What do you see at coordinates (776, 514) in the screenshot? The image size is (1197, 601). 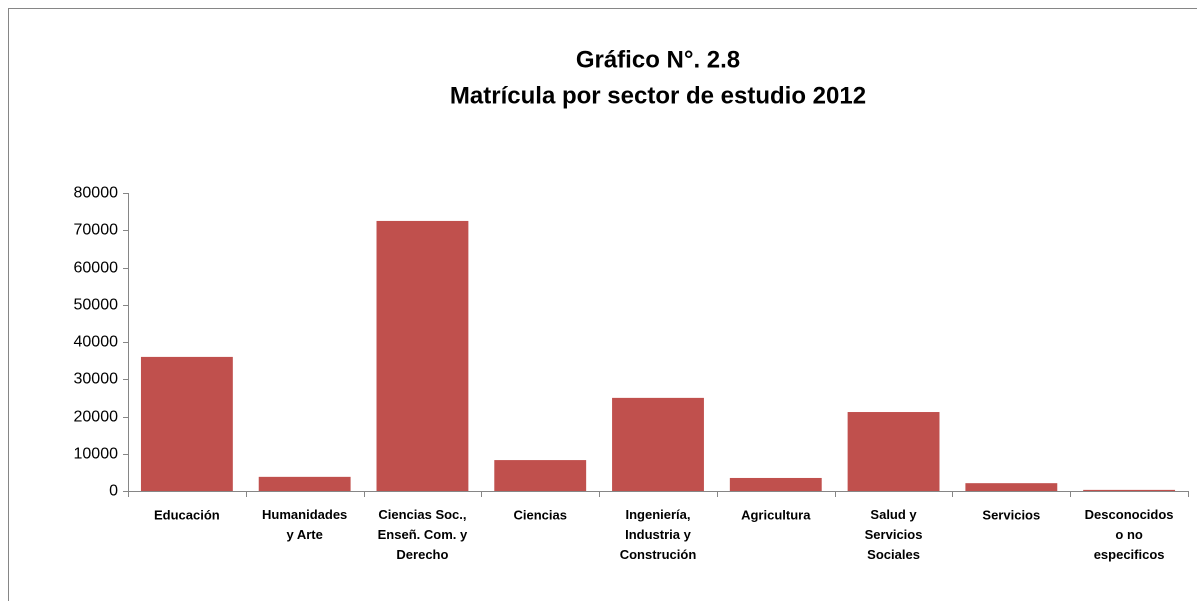 I see `x-tick-label: Agricultura` at bounding box center [776, 514].